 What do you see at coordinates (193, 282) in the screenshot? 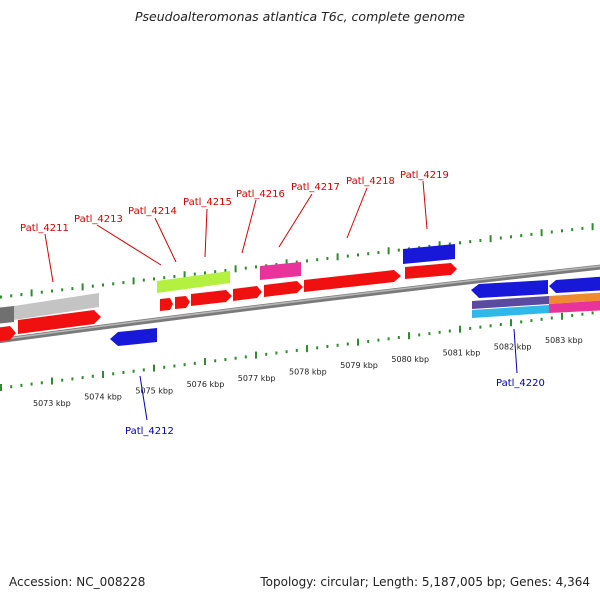
I see `gene-feature-green` at bounding box center [193, 282].